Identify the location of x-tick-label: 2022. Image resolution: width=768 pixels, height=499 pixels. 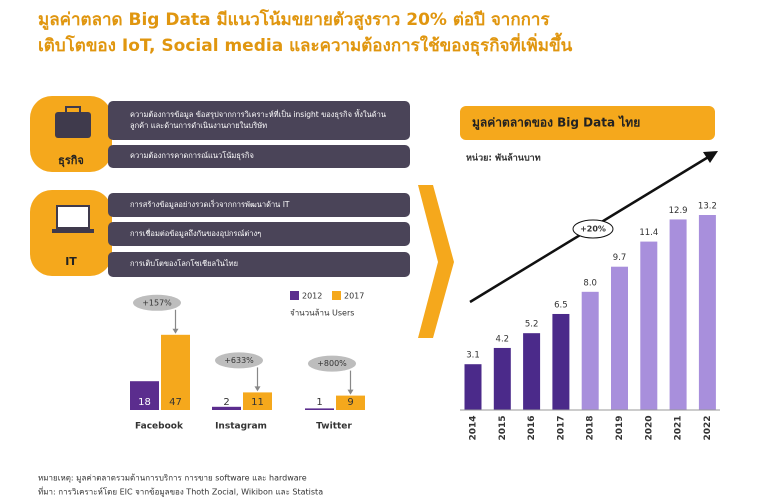
(708, 427).